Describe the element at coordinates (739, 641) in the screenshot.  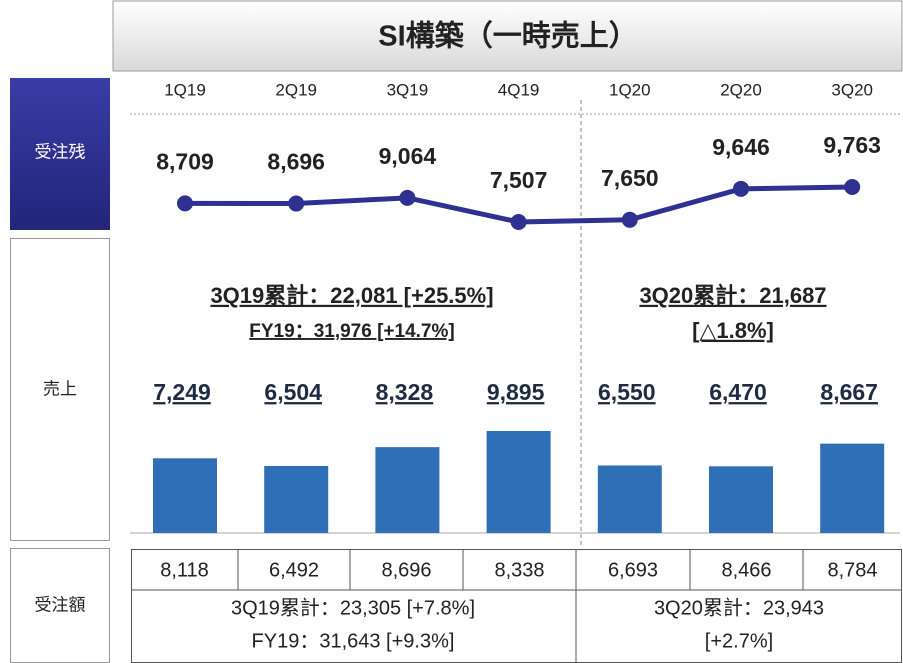
I see `table-summary: [+2.7%]` at that location.